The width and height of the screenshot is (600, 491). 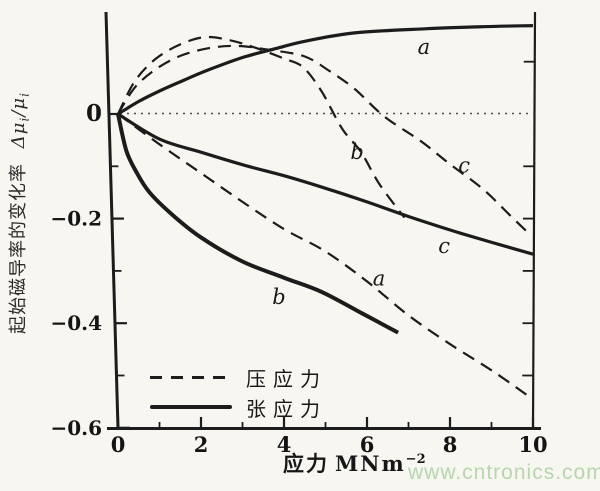 What do you see at coordinates (424, 47) in the screenshot?
I see `curve-label-tension-a: a` at bounding box center [424, 47].